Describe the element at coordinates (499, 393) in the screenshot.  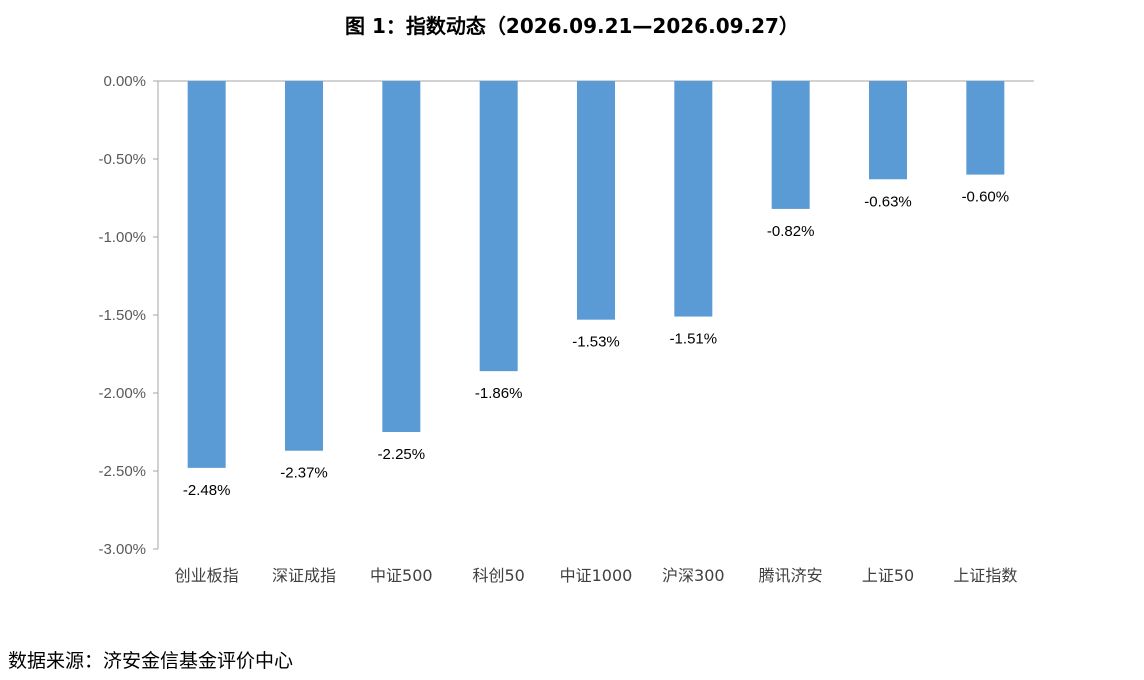
I see `data-label: -1.86%` at that location.